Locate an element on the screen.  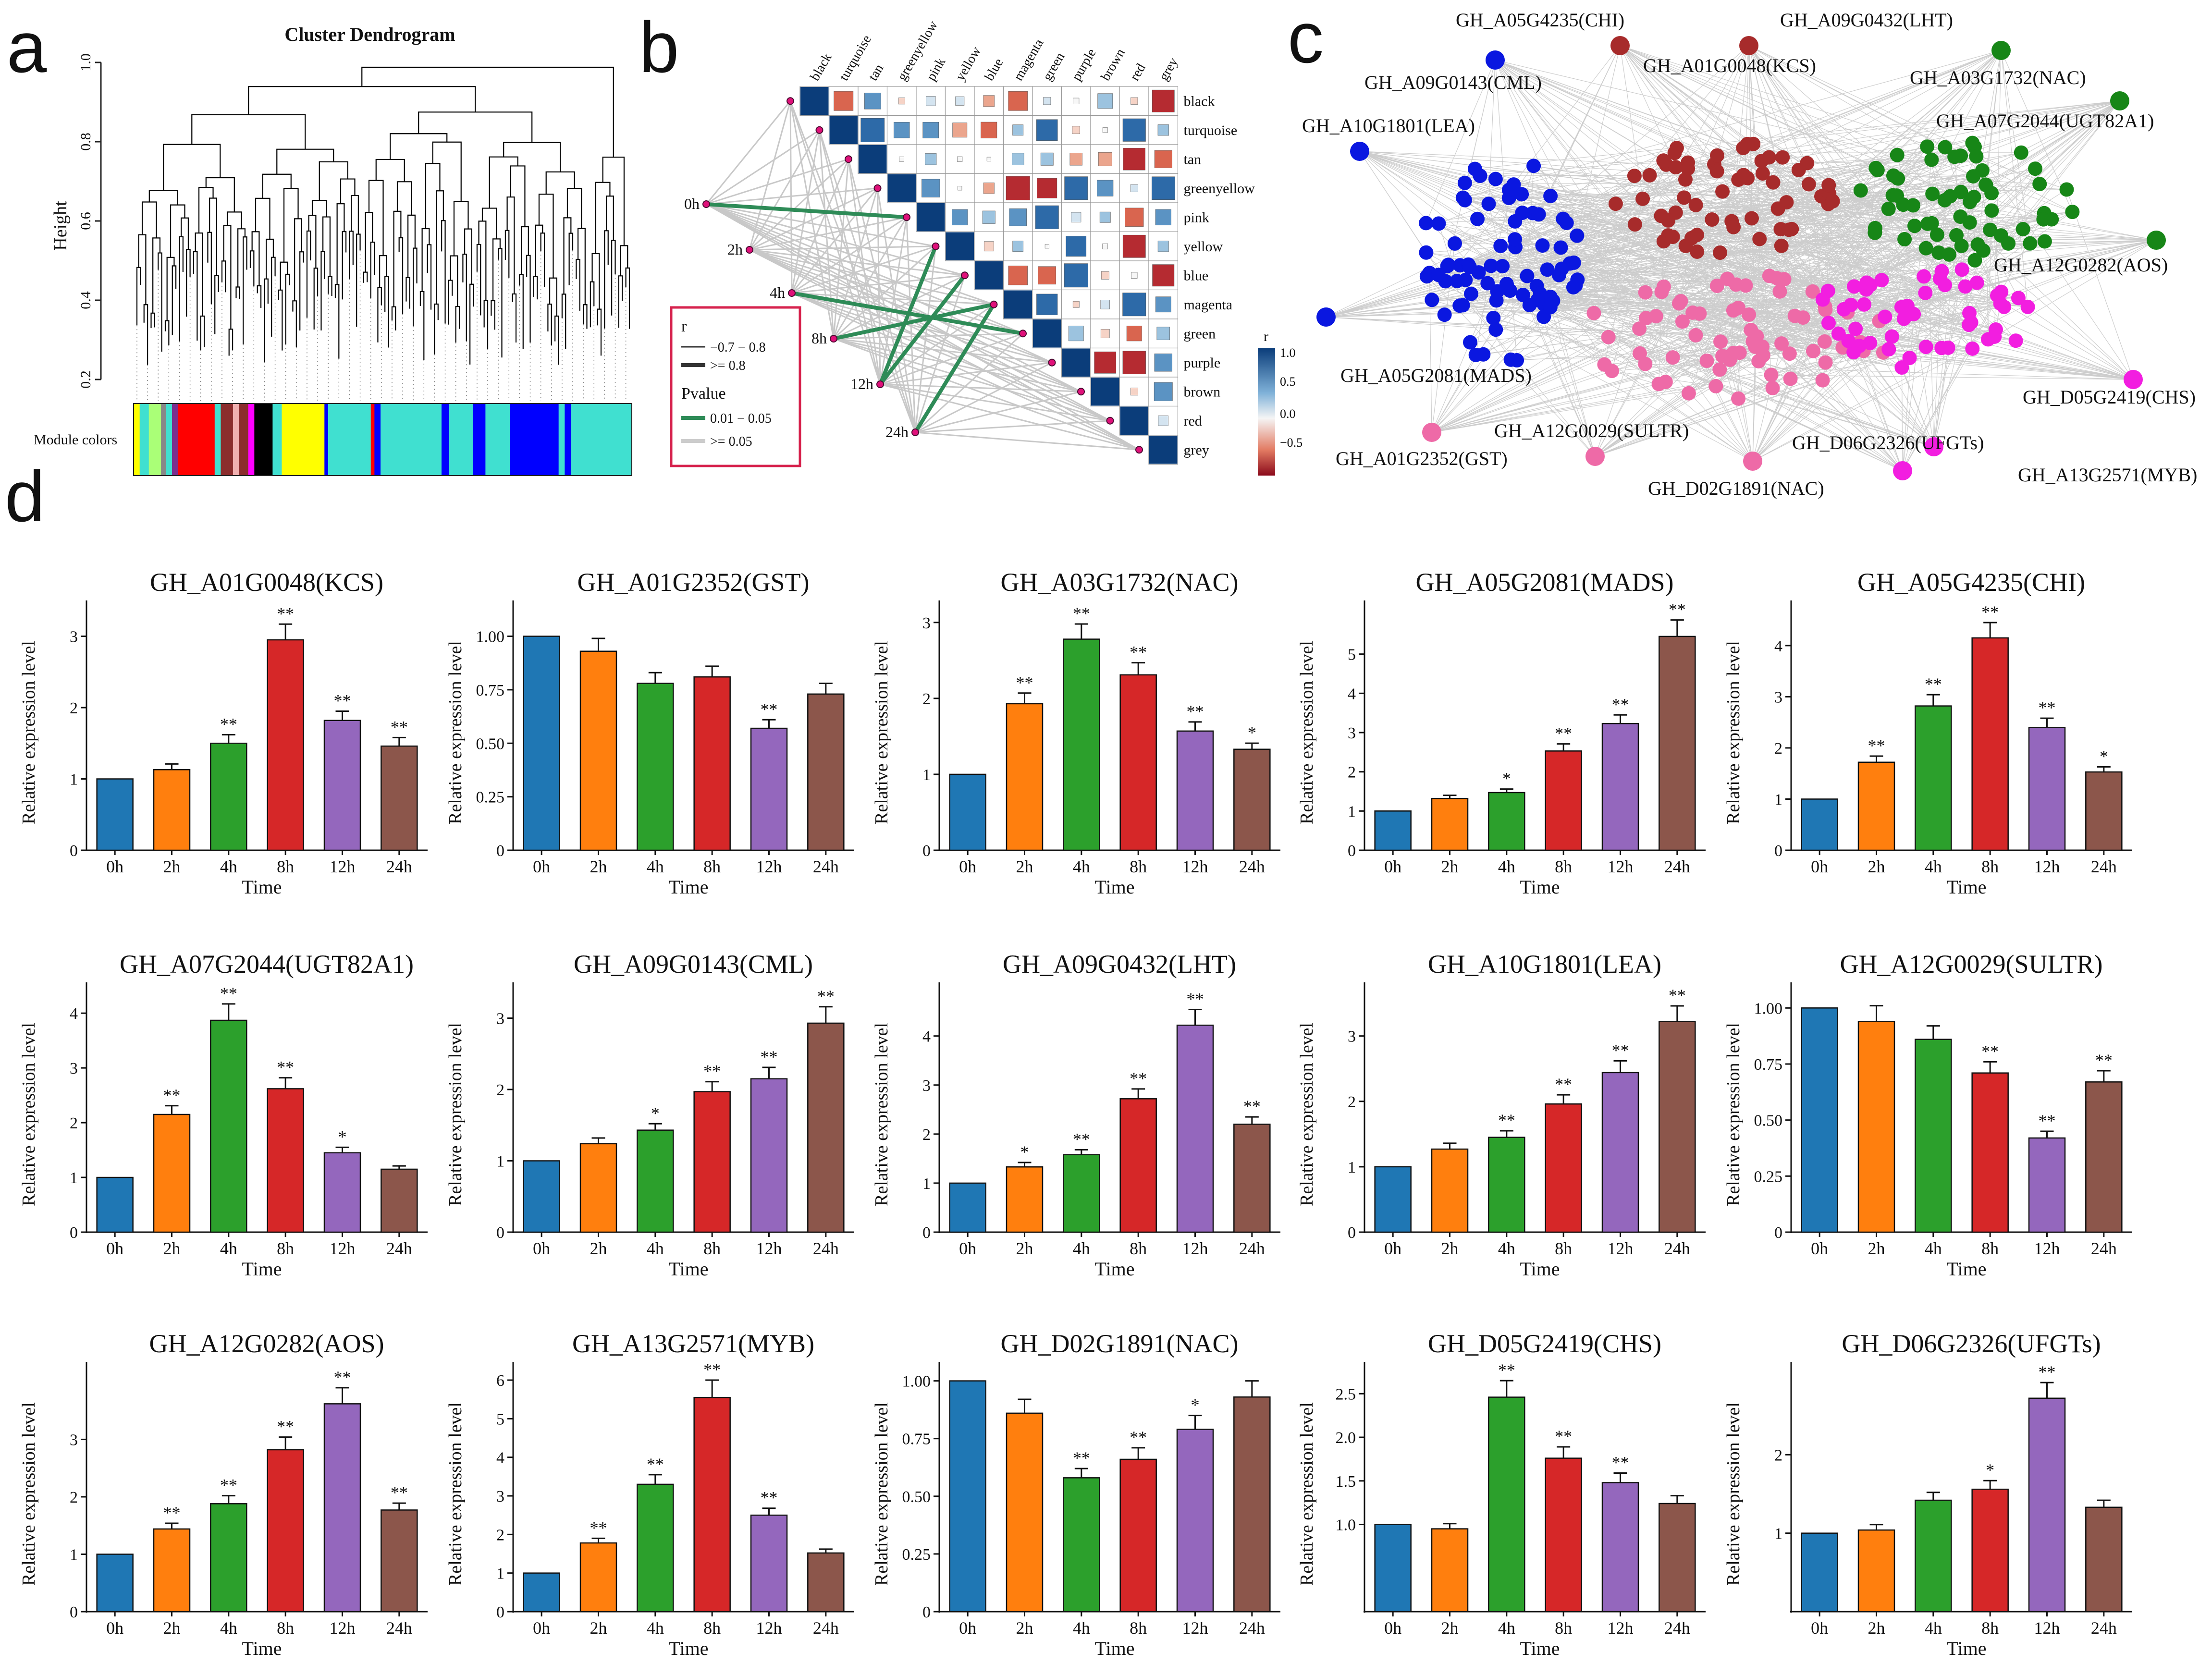
hub-gene-label: GH_A09G0432(LHT) is located at coordinates (1866, 20).